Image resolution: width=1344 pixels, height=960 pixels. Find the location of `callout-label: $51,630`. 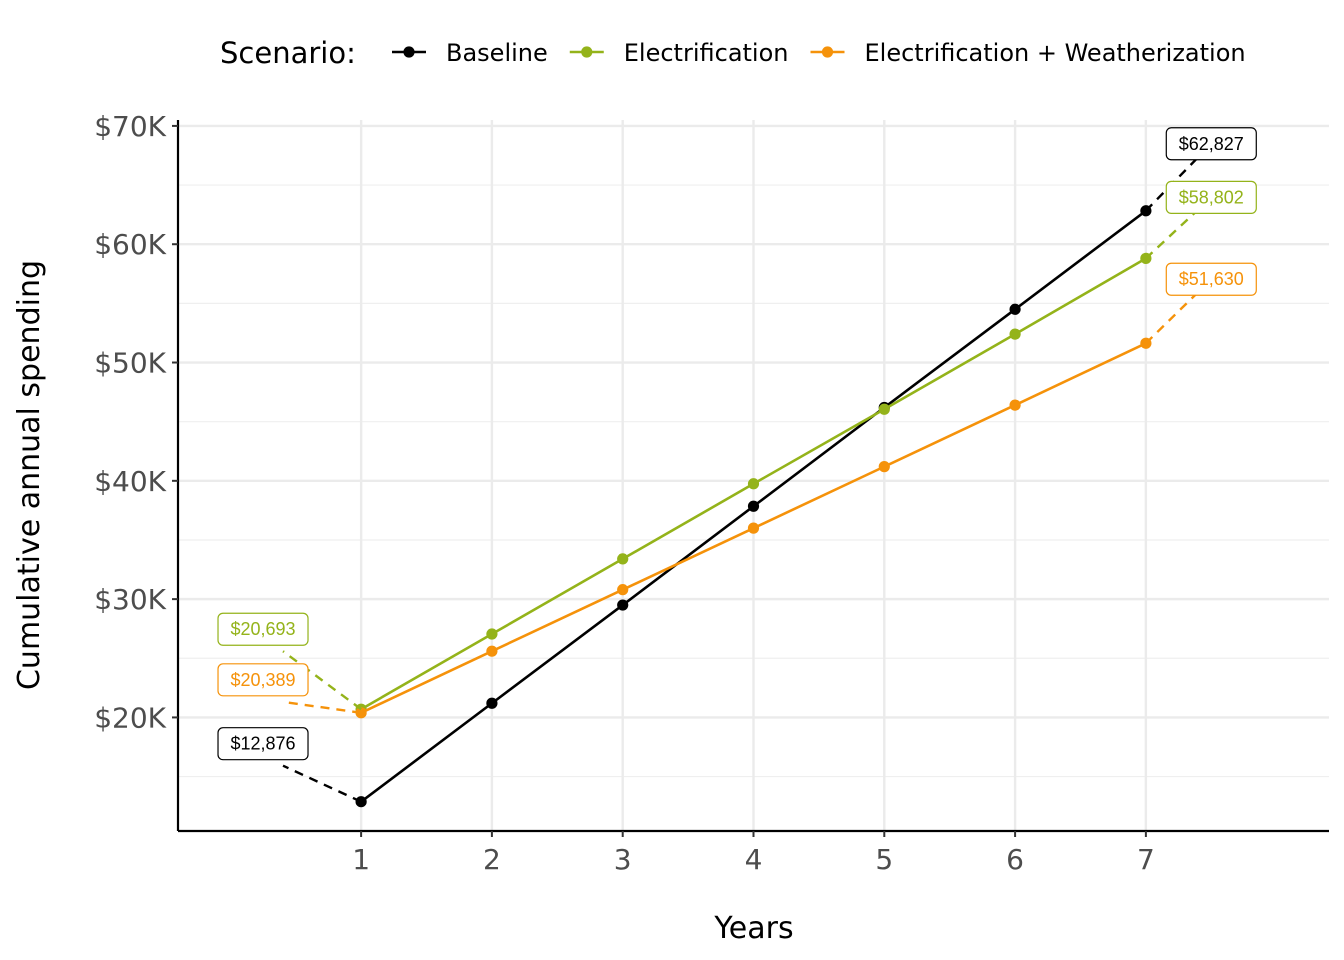

callout-label: $51,630 is located at coordinates (1211, 279).